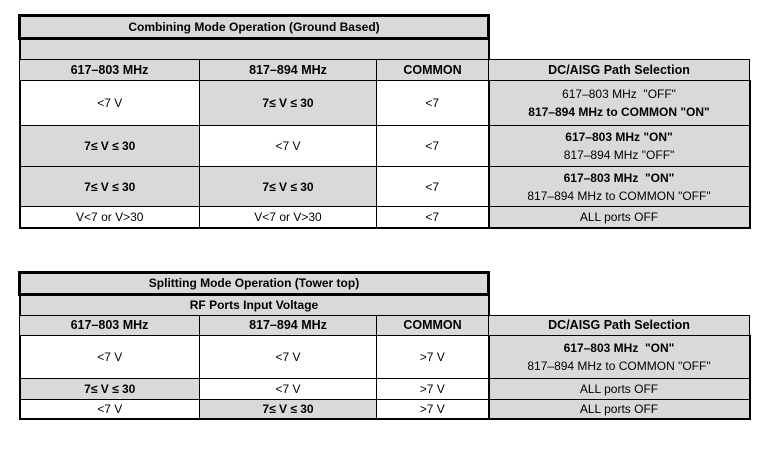 The width and height of the screenshot is (770, 449). What do you see at coordinates (254, 304) in the screenshot?
I see `rf-ports-input-voltage-row: RF Ports Input Voltage` at bounding box center [254, 304].